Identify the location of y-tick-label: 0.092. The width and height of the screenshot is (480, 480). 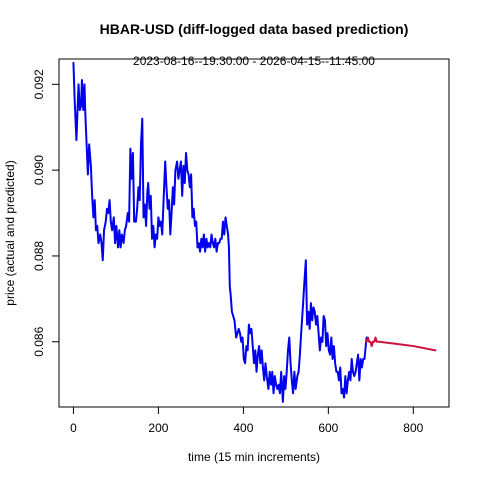
(39, 84).